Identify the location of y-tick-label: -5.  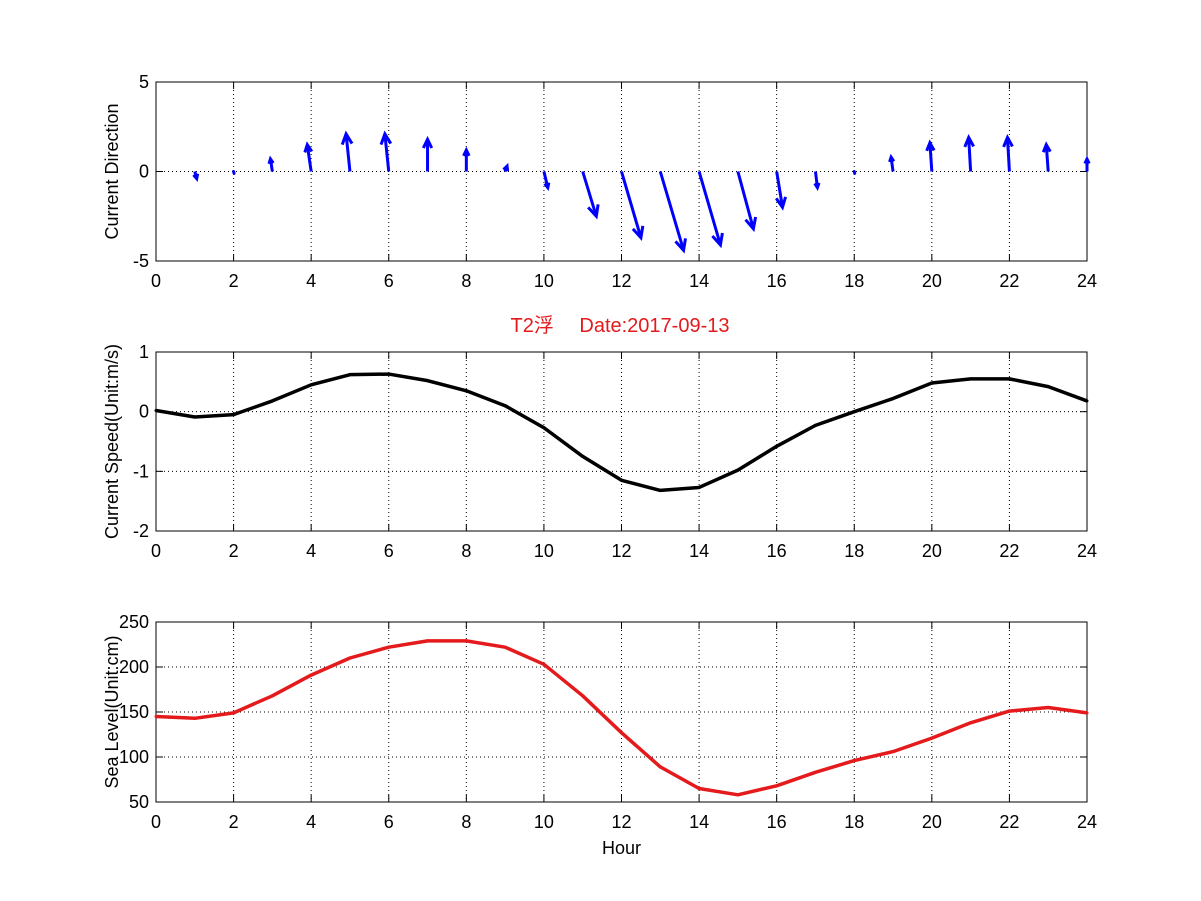
(141, 261).